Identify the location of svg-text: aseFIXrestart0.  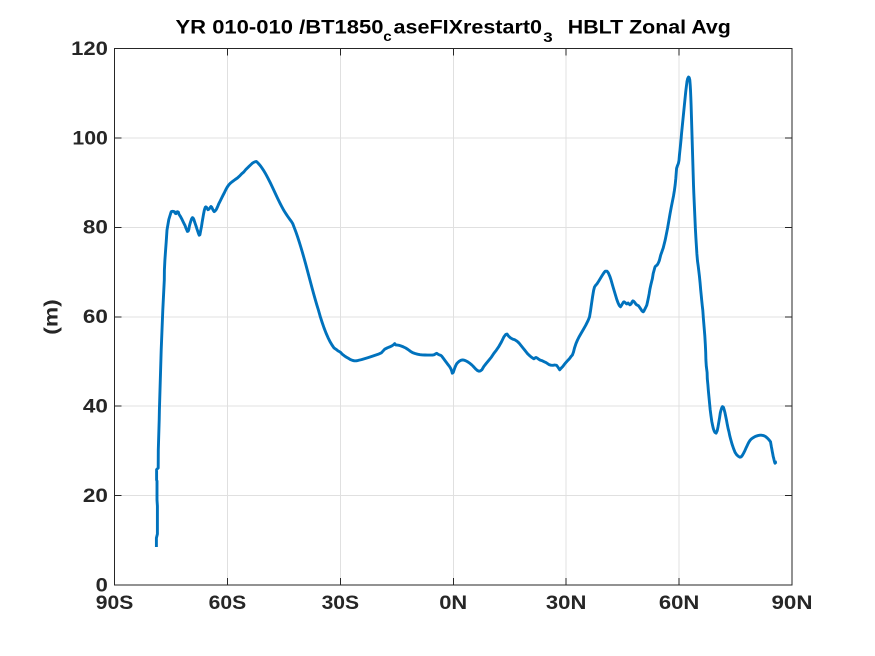
(468, 27).